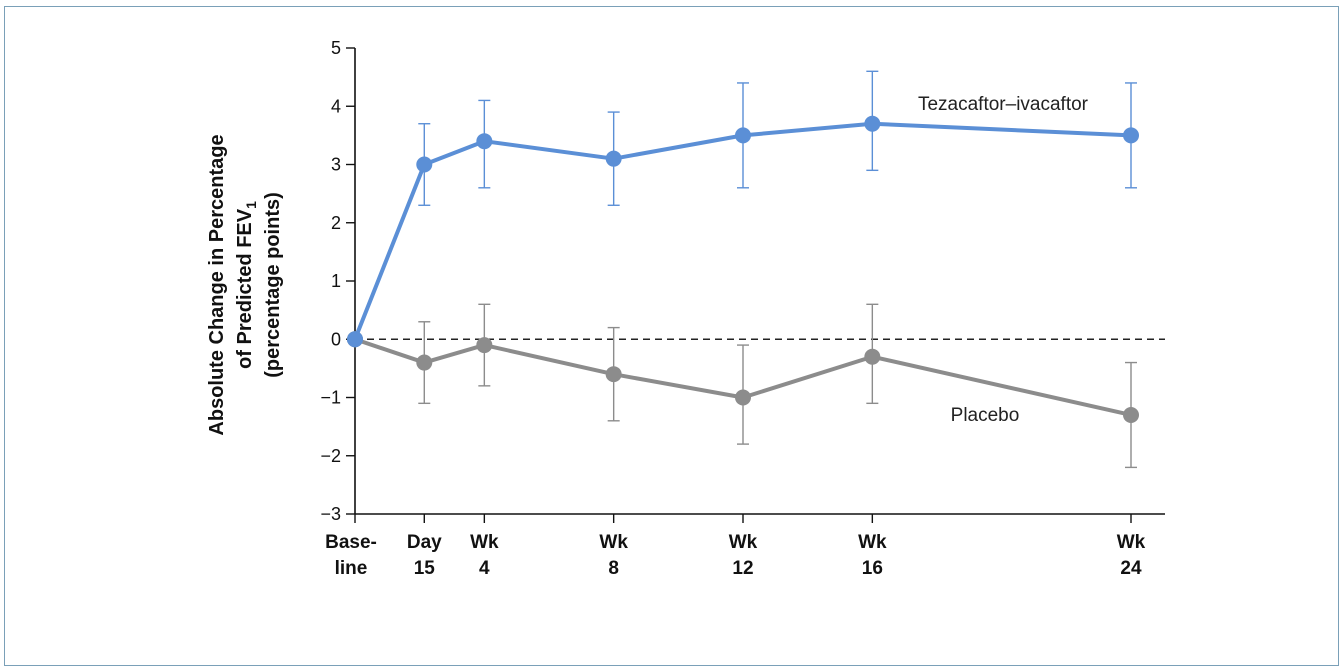 This screenshot has height=666, width=1343. I want to click on series-label: Placebo, so click(985, 415).